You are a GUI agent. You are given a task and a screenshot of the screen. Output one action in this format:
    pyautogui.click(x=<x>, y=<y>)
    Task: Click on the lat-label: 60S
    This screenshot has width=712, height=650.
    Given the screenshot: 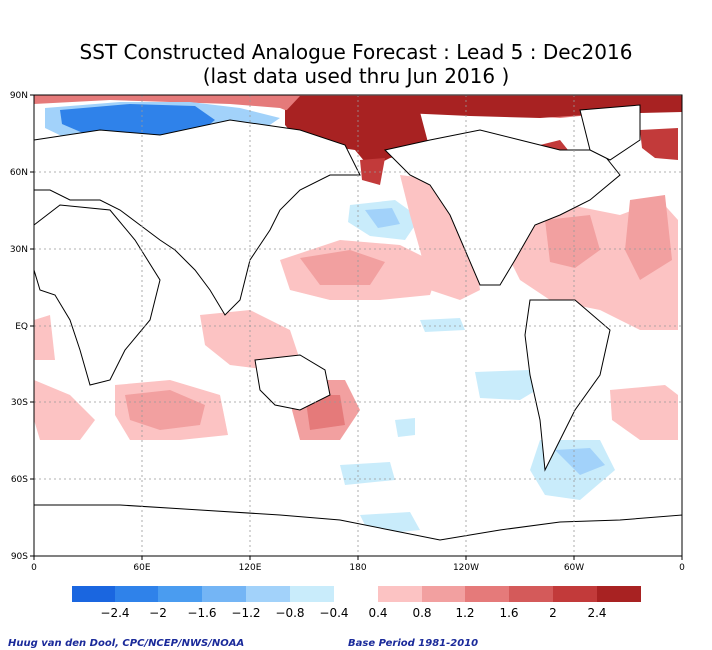 What is the action you would take?
    pyautogui.click(x=19, y=480)
    